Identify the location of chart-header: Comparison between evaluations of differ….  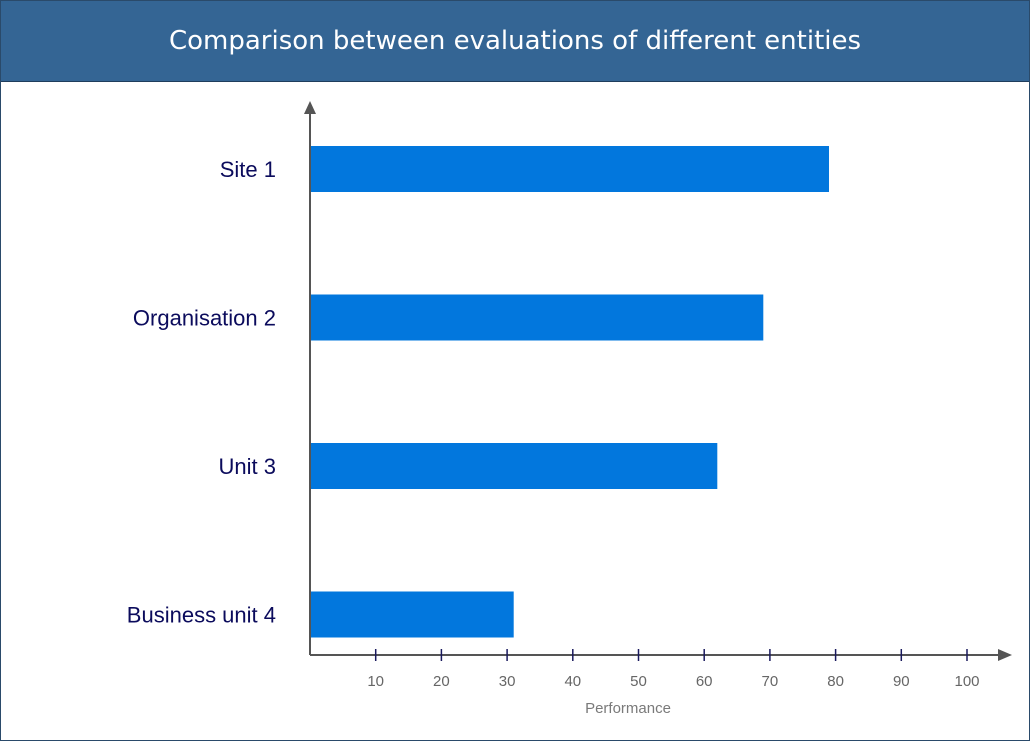
(515, 41).